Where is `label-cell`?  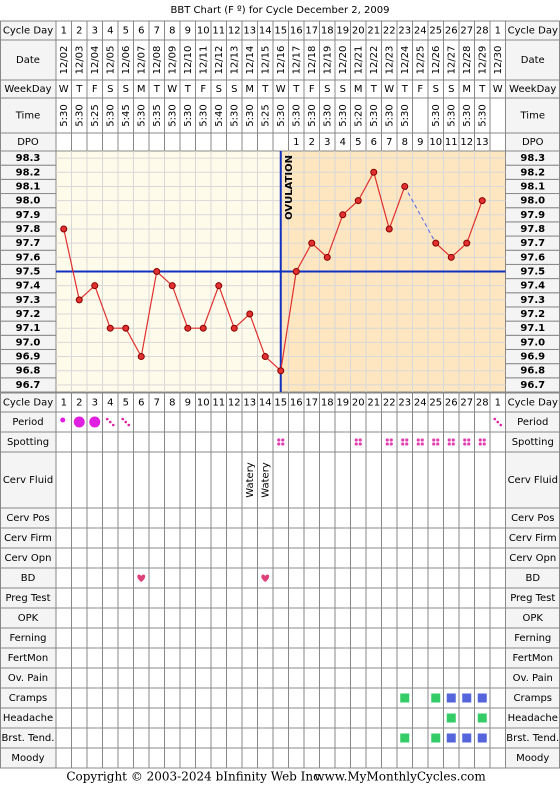
label-cell is located at coordinates (28, 480).